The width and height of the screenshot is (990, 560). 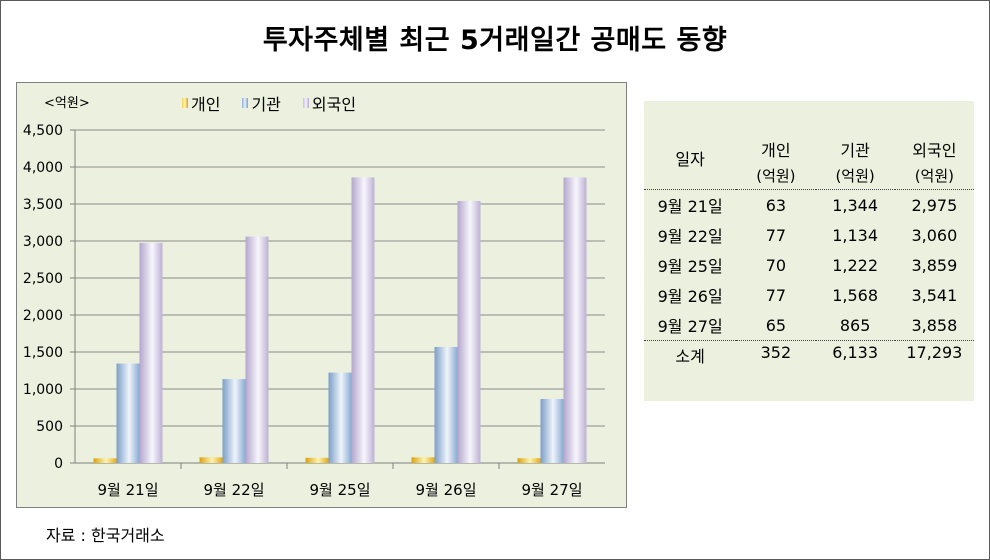 I want to click on cell-foreign: 3,060, so click(x=934, y=235).